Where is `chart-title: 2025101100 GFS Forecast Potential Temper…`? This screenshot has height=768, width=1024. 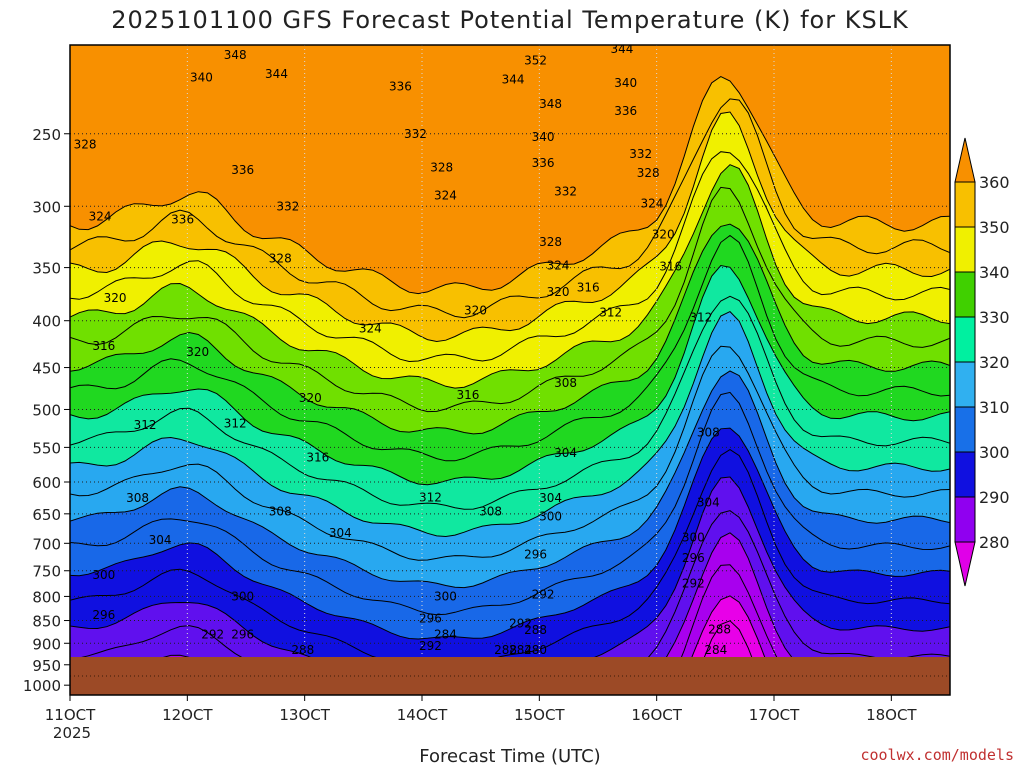 chart-title: 2025101100 GFS Forecast Potential Temper… is located at coordinates (510, 20).